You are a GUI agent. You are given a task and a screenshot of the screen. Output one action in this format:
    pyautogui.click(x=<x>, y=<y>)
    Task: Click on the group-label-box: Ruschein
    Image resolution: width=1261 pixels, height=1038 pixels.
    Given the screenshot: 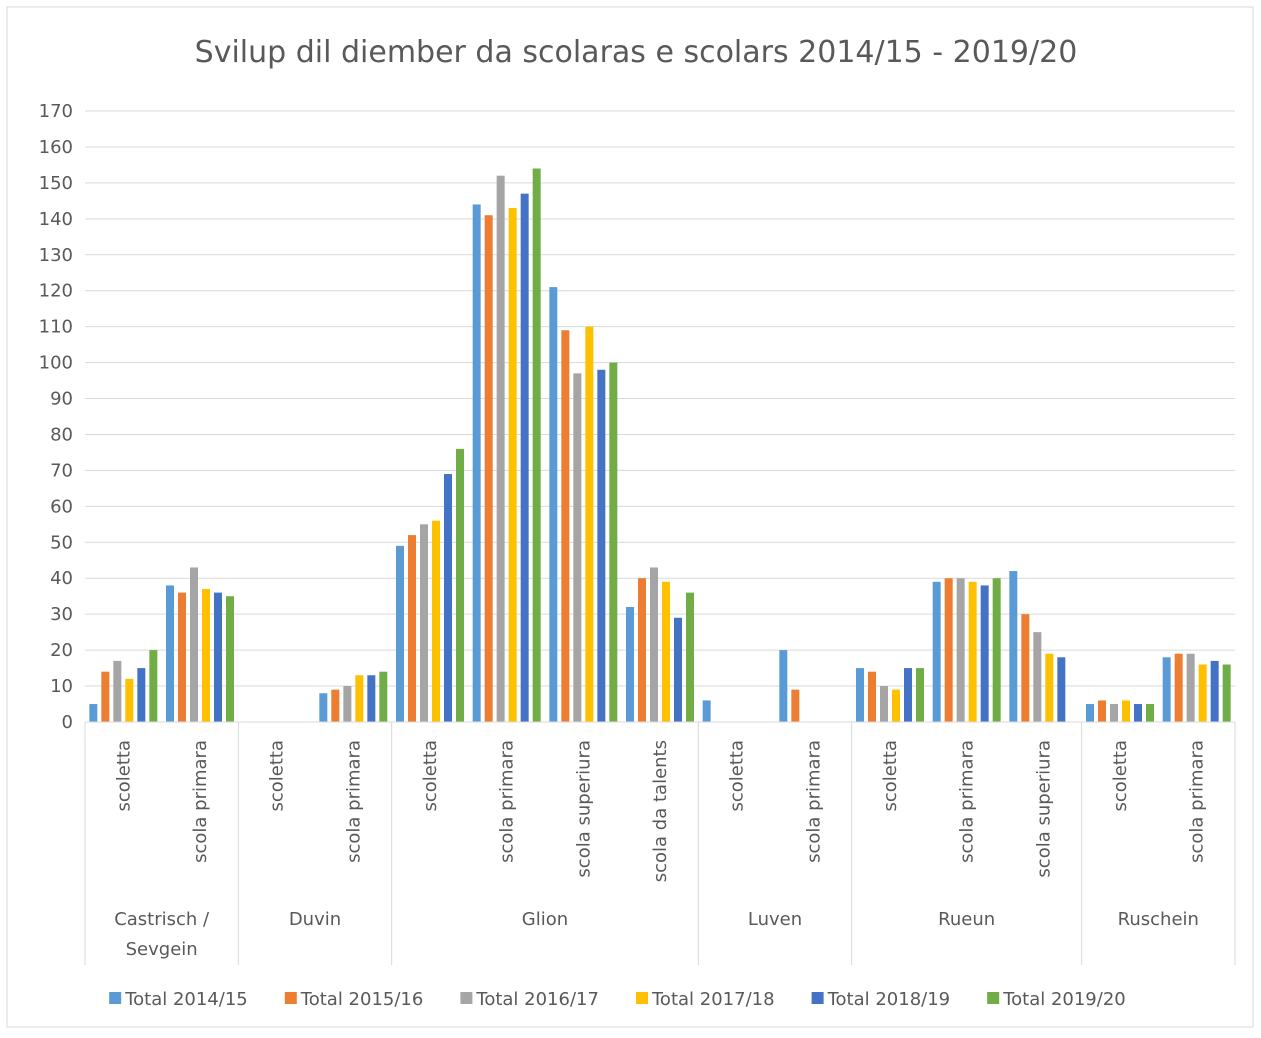 What is the action you would take?
    pyautogui.click(x=1158, y=919)
    